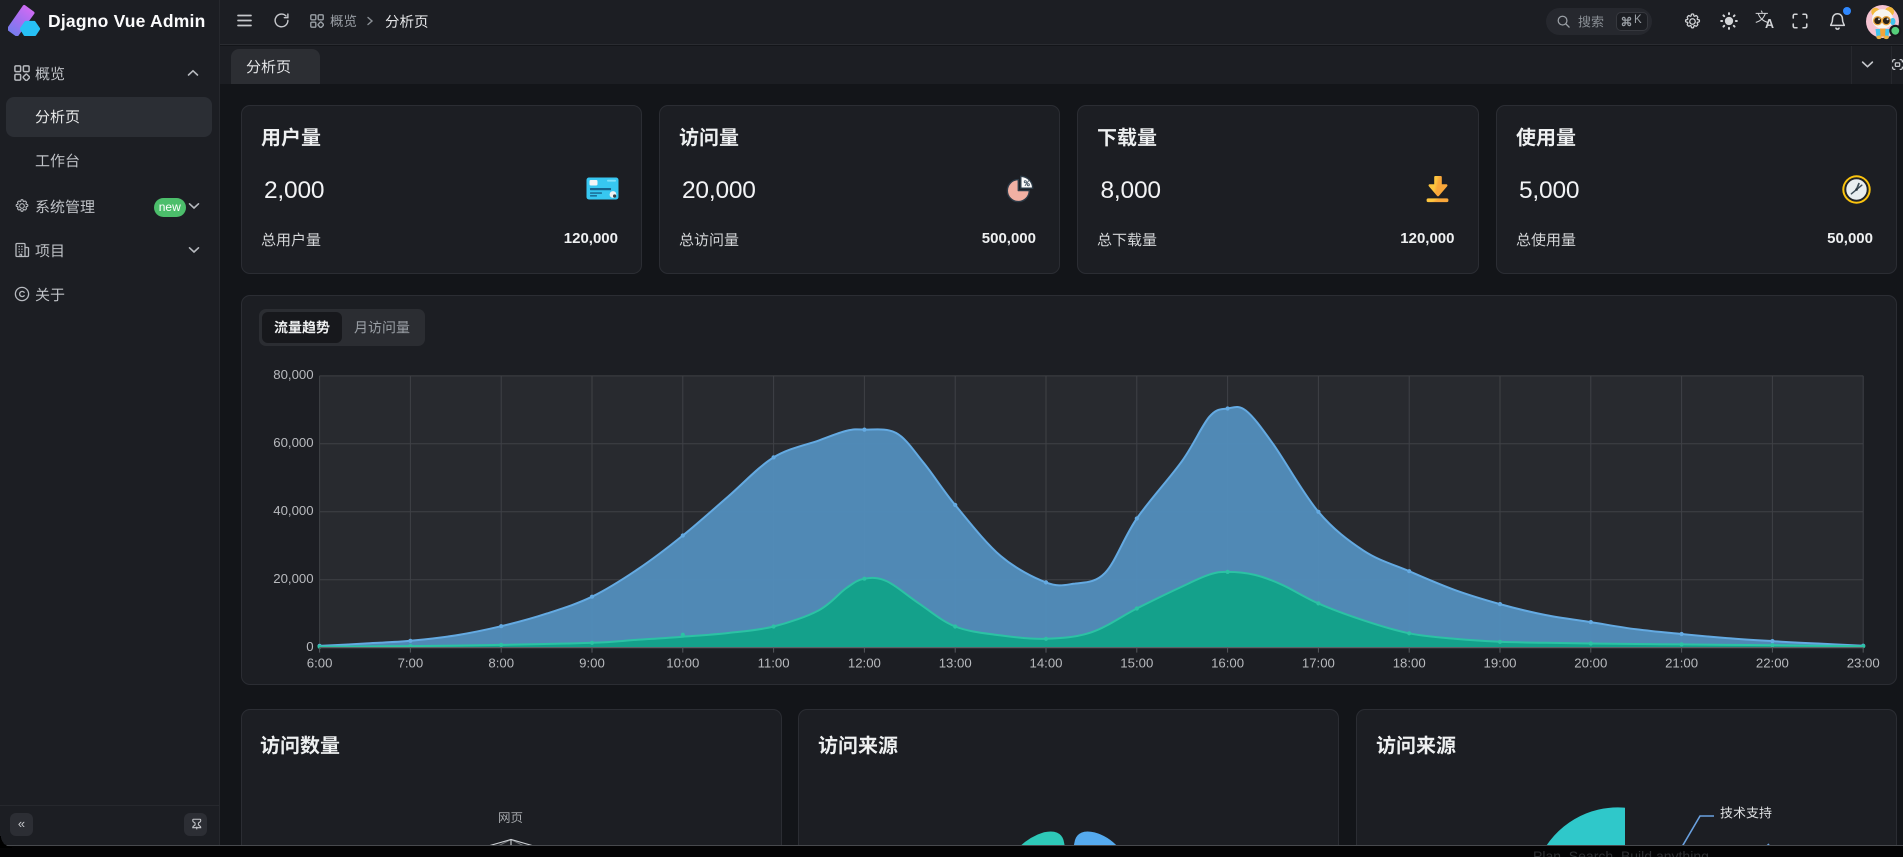 The height and width of the screenshot is (857, 1903). I want to click on svg-text: 15:00, so click(1136, 663).